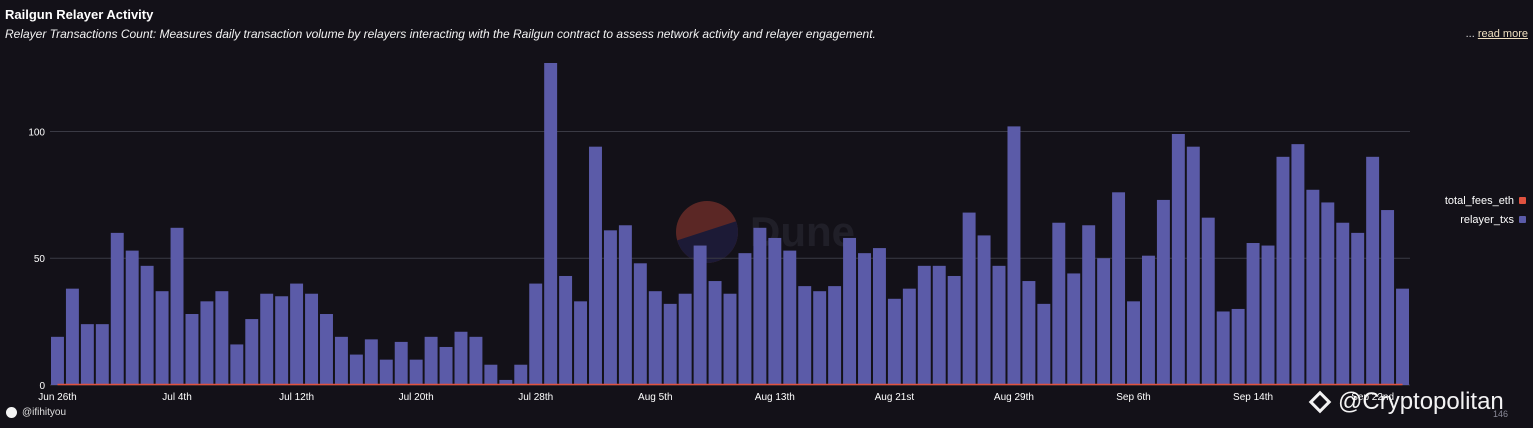 Image resolution: width=1533 pixels, height=428 pixels. I want to click on legend-item-total-fees-eth: total_fees_eth, so click(1485, 200).